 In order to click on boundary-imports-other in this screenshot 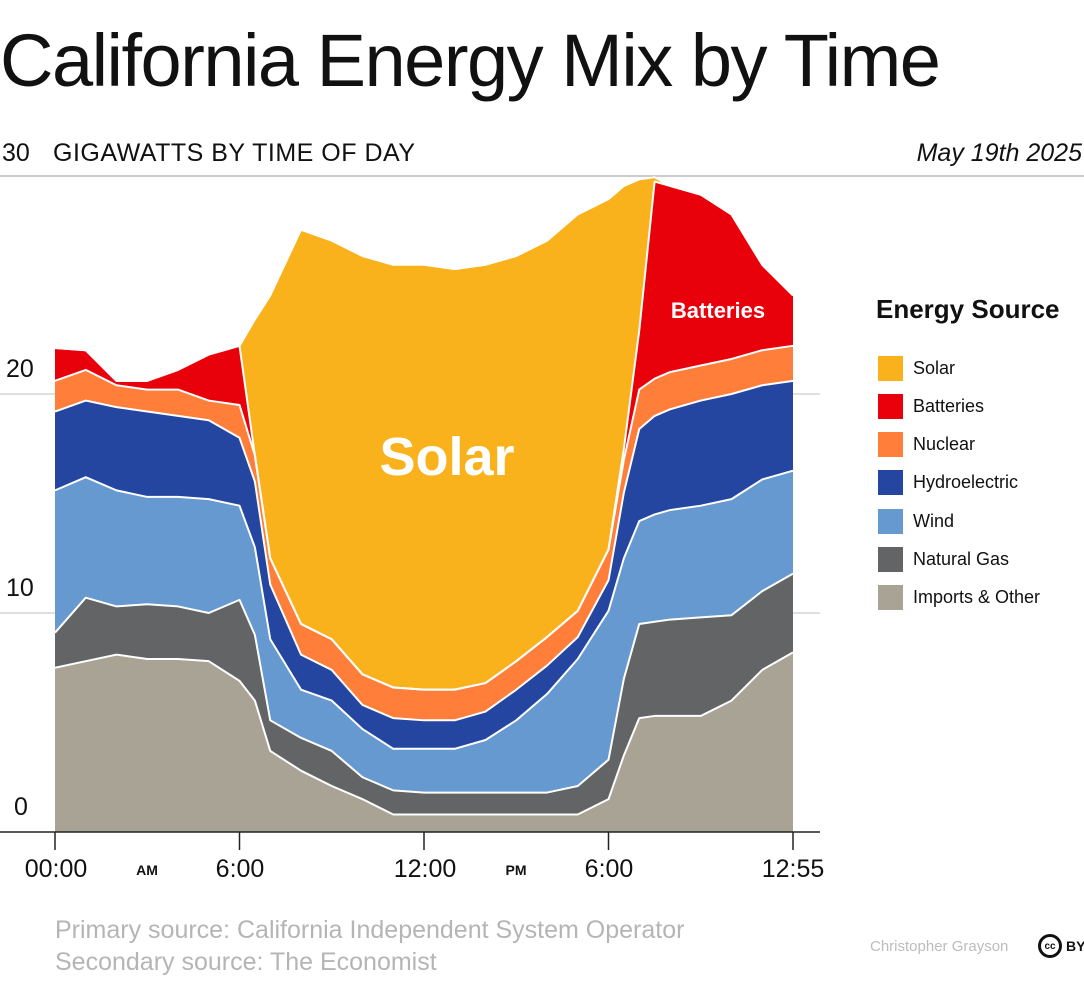, I will do `click(424, 733)`.